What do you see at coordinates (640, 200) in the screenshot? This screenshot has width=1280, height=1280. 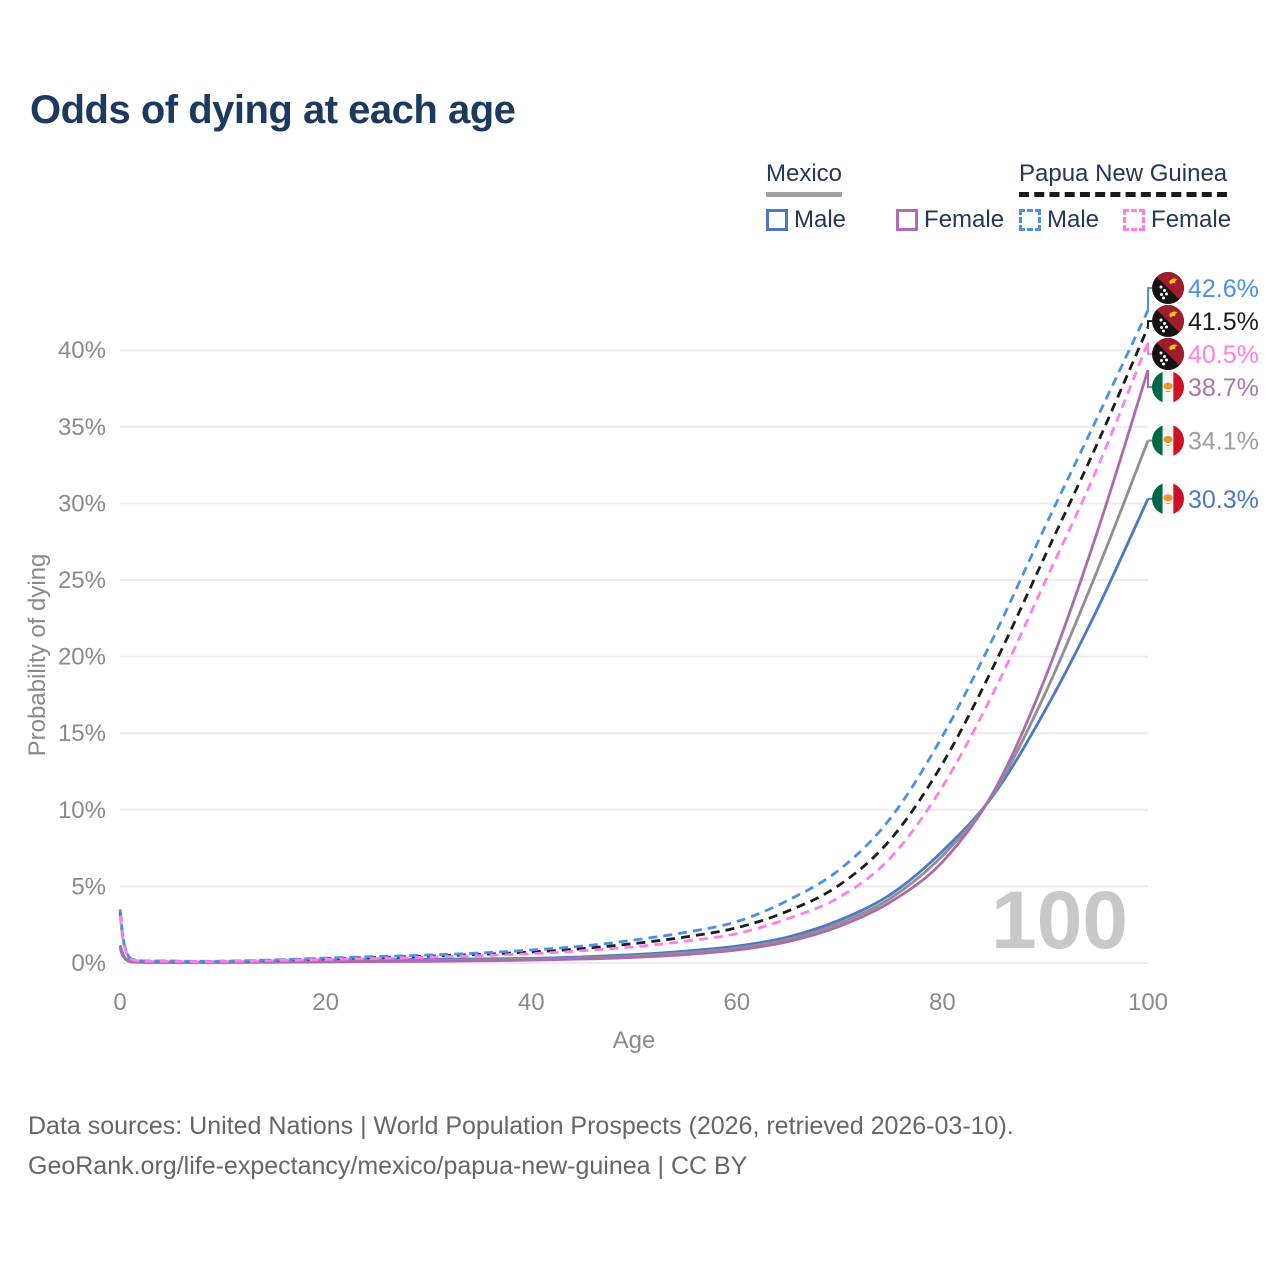 I see `legend: Mexico Male Female Papua New Guinea Male` at bounding box center [640, 200].